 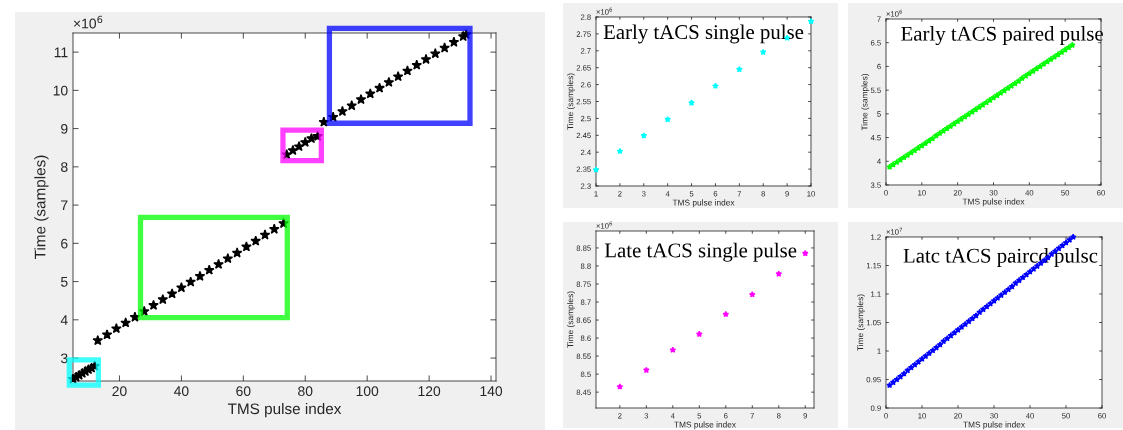 I want to click on y-tick-label: 8, so click(x=64, y=167).